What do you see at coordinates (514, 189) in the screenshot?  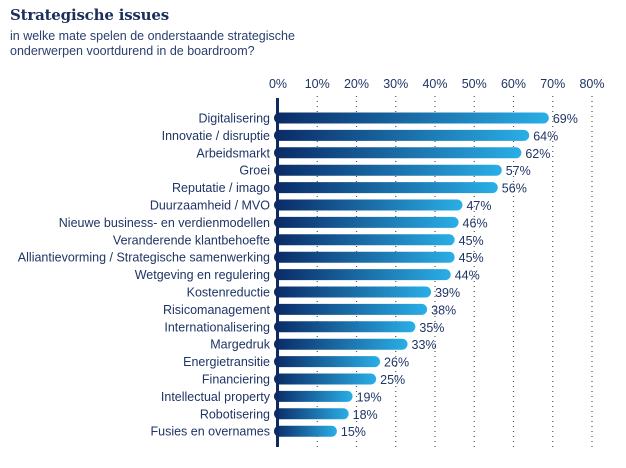 I see `value-label: 56%` at bounding box center [514, 189].